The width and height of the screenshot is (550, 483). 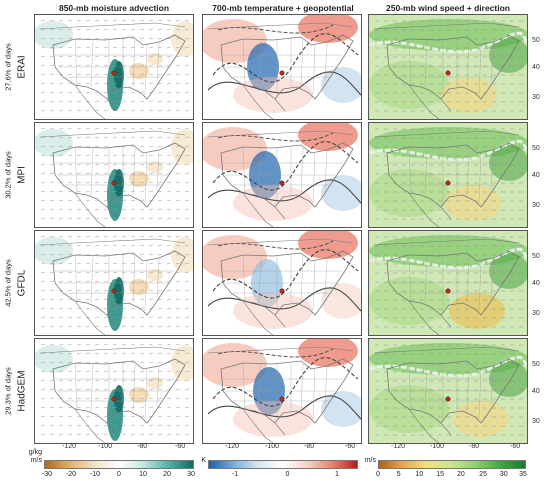 I want to click on colorbar-tick: -10, so click(x=95, y=474).